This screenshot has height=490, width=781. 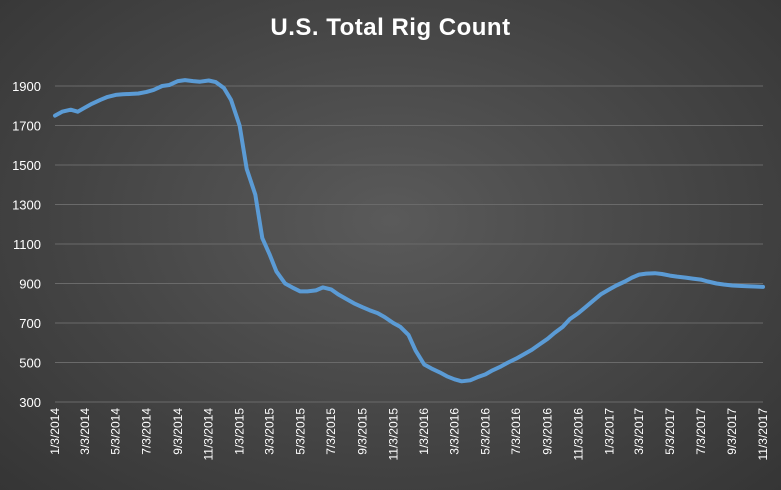 What do you see at coordinates (26, 165) in the screenshot?
I see `y-tick-label: 1500` at bounding box center [26, 165].